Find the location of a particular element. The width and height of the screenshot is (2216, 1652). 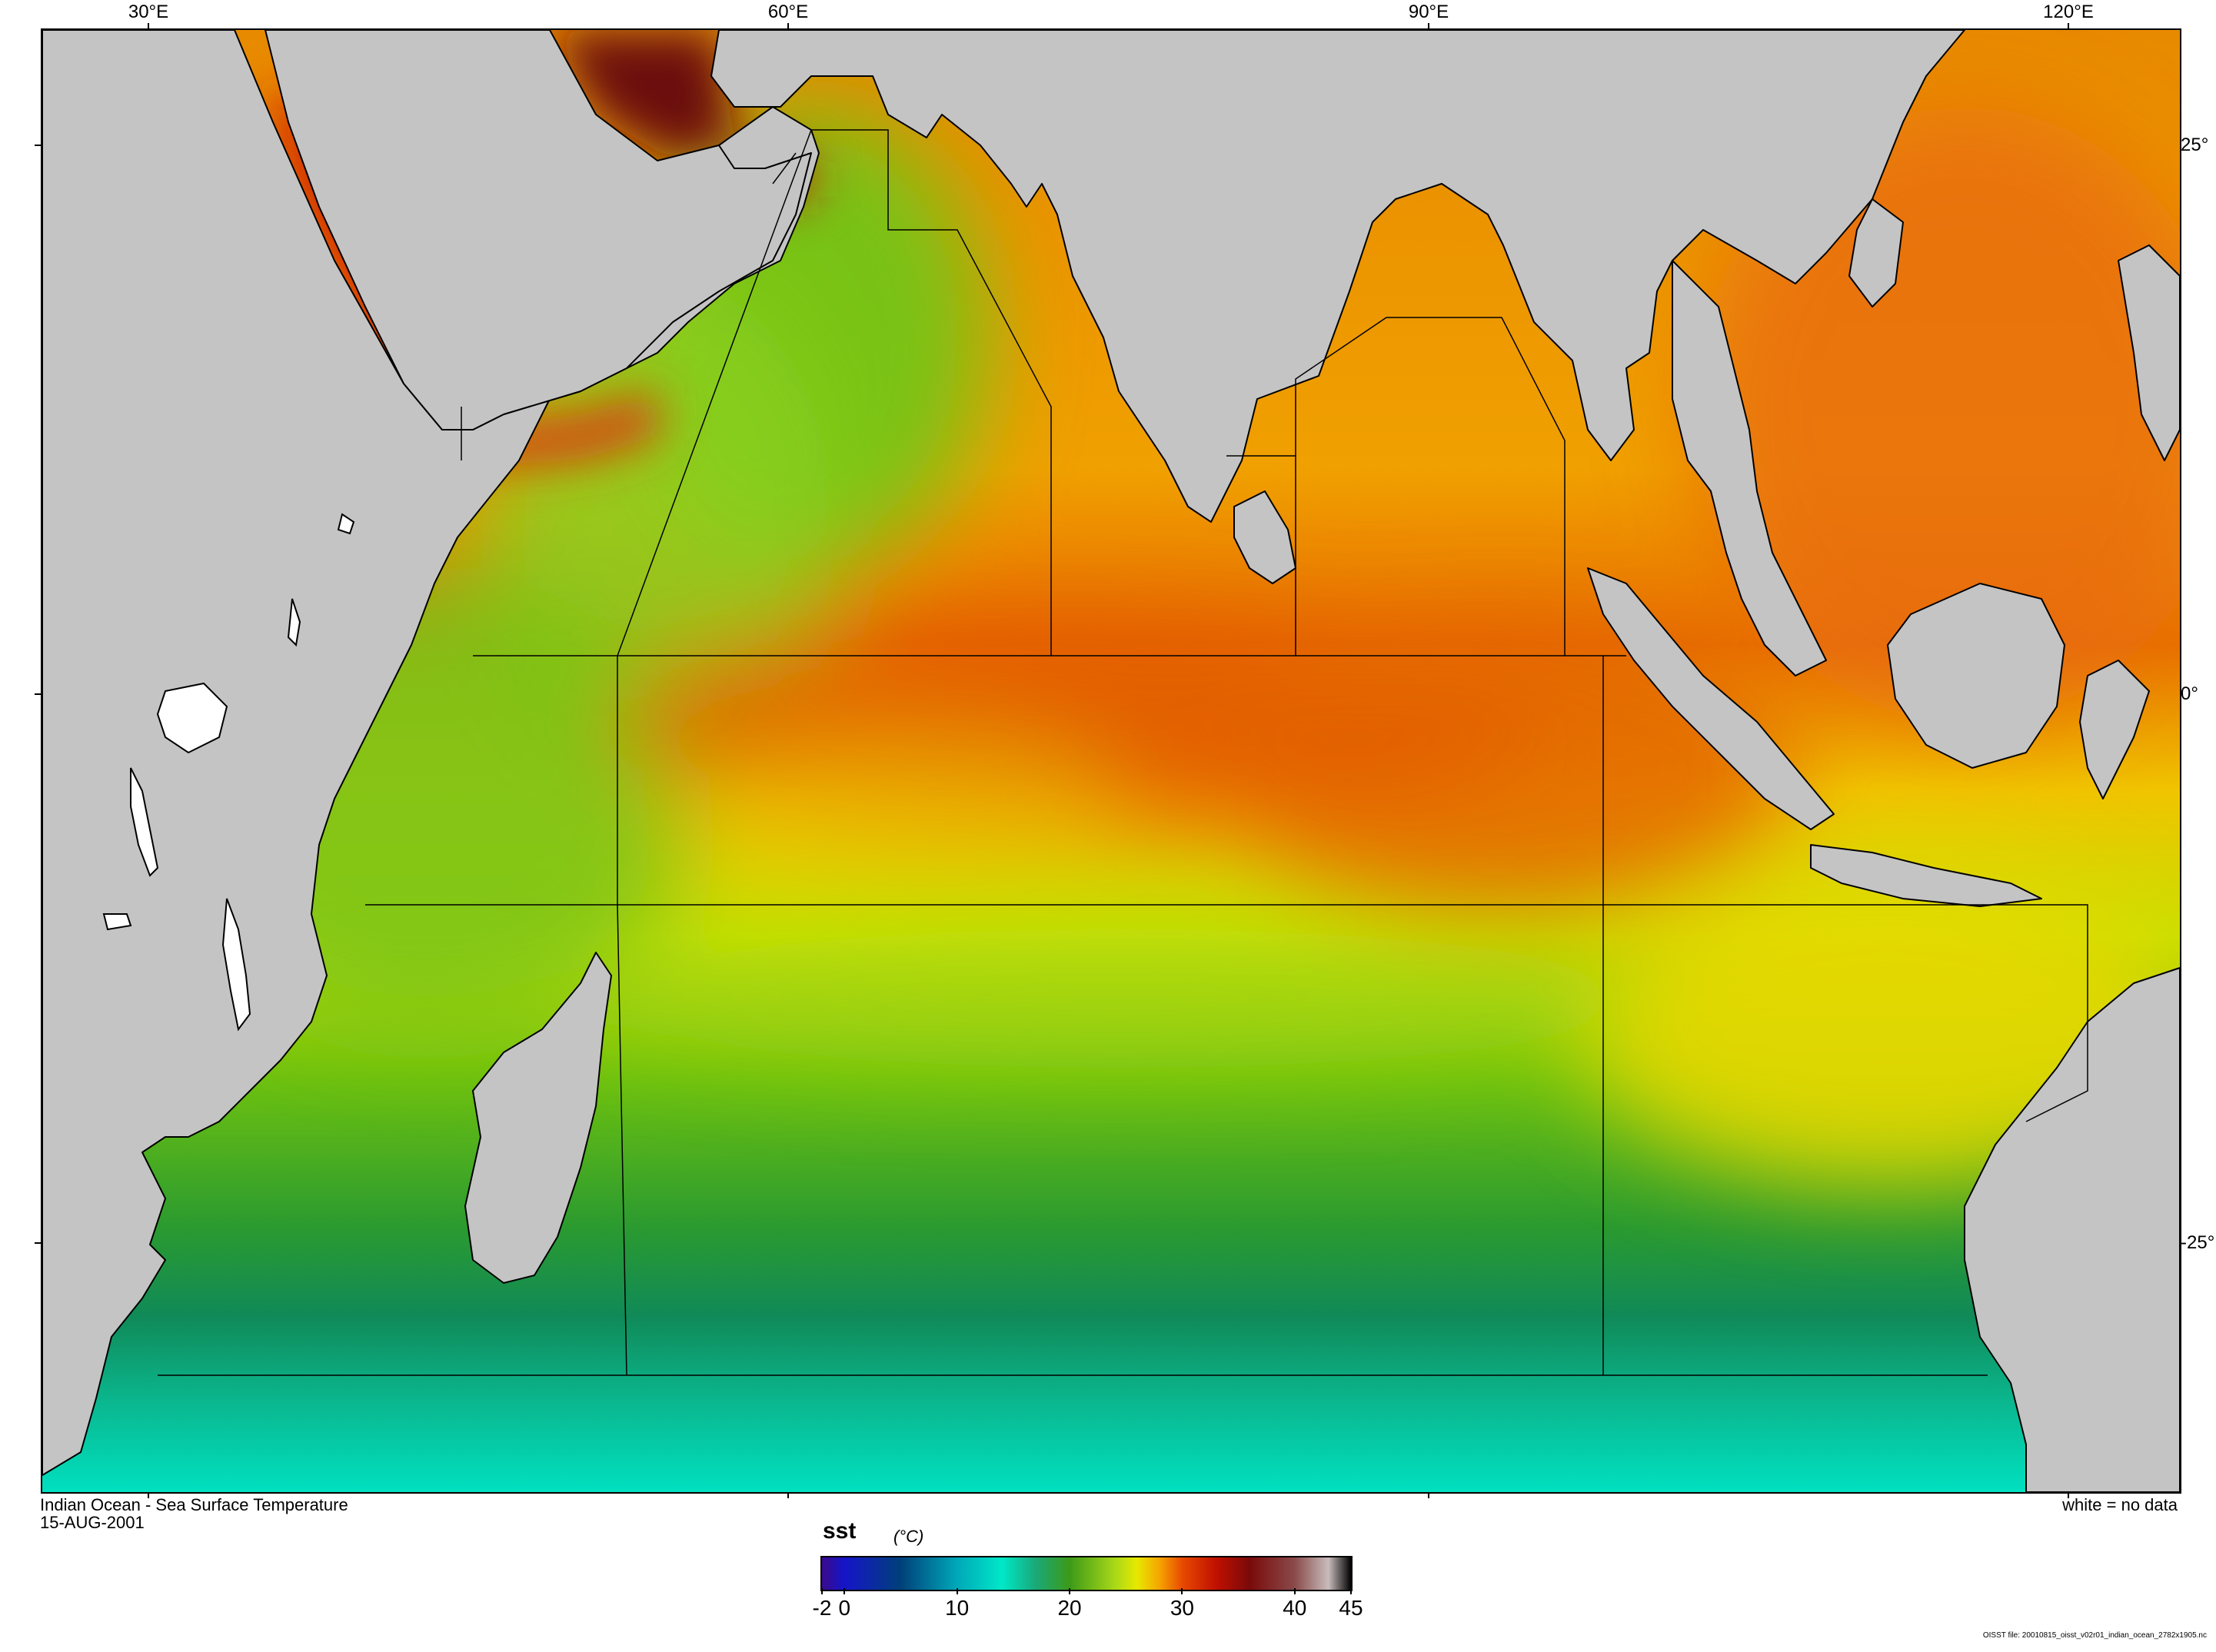

lon-tick-bottom-120e is located at coordinates (2068, 1495).